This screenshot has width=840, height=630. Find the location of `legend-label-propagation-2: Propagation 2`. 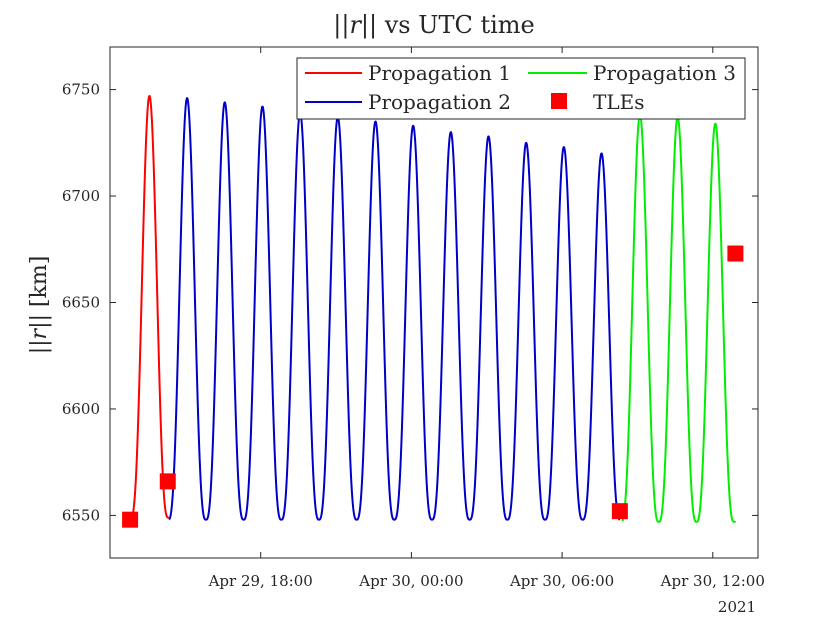

legend-label-propagation-2: Propagation 2 is located at coordinates (439, 102).